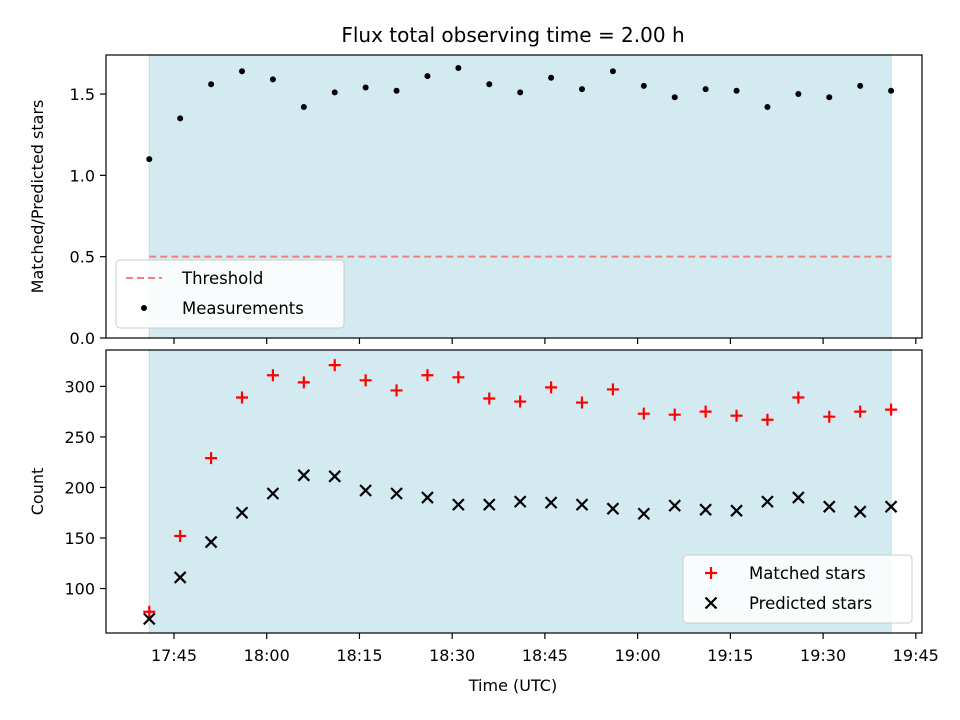 The image size is (960, 720). Describe the element at coordinates (79, 589) in the screenshot. I see `y-tick-label: 100` at that location.